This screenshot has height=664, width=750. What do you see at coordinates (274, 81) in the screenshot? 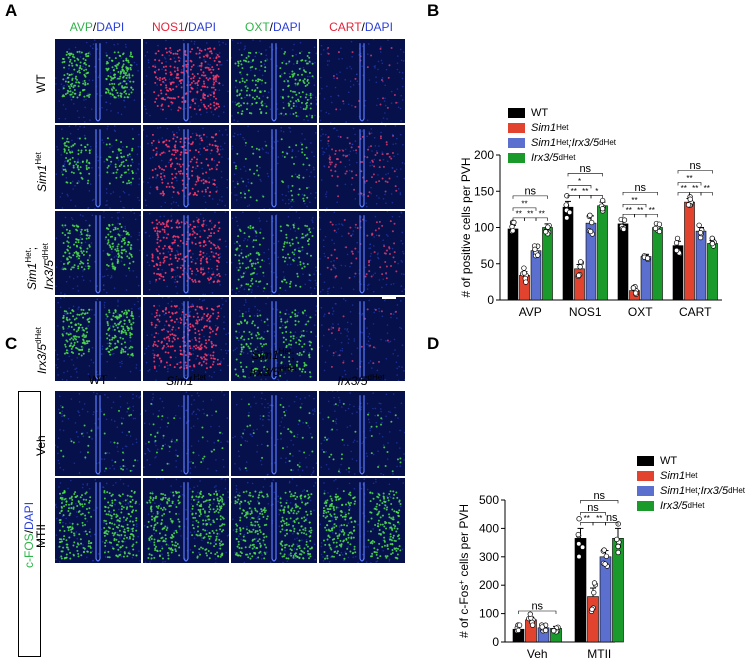
I see `micrograph-a-r1-c3` at bounding box center [274, 81].